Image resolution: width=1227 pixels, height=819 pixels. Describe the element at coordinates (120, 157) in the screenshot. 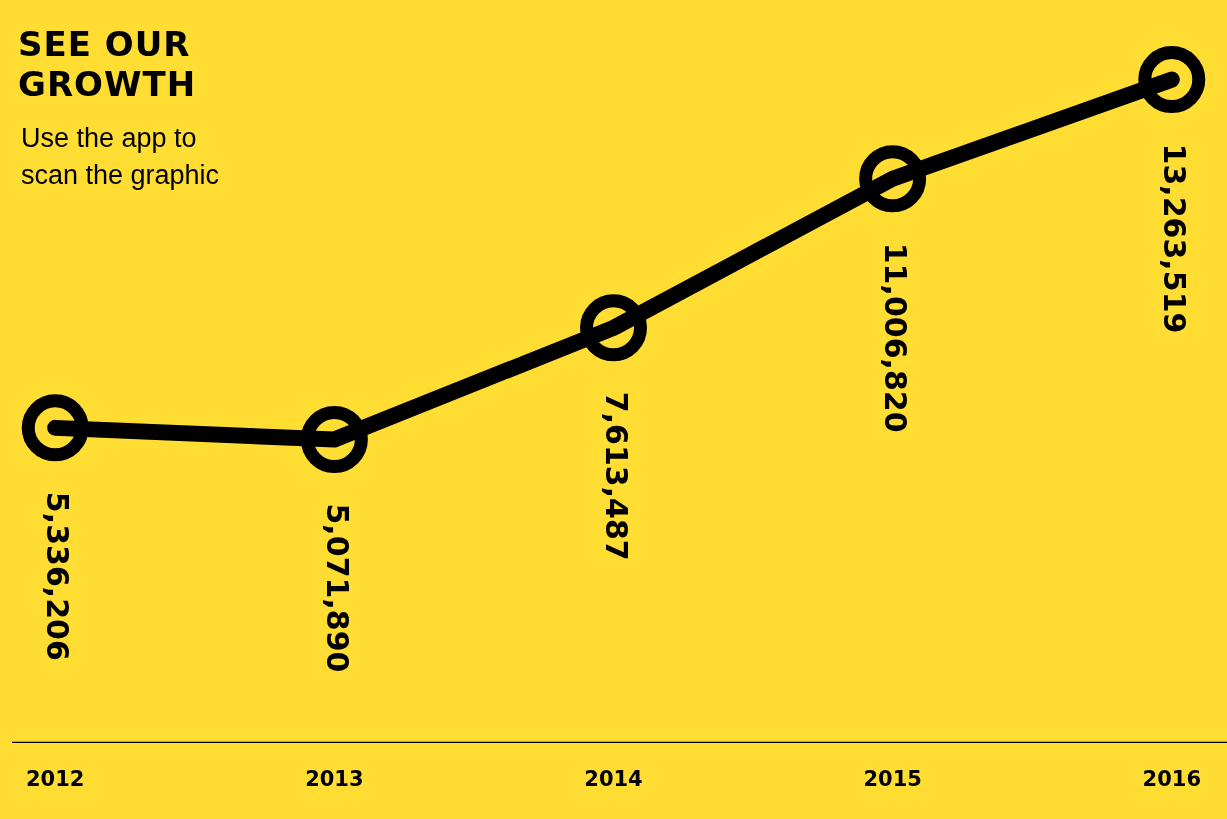

I see `text: Use the app to scan the graphic` at that location.